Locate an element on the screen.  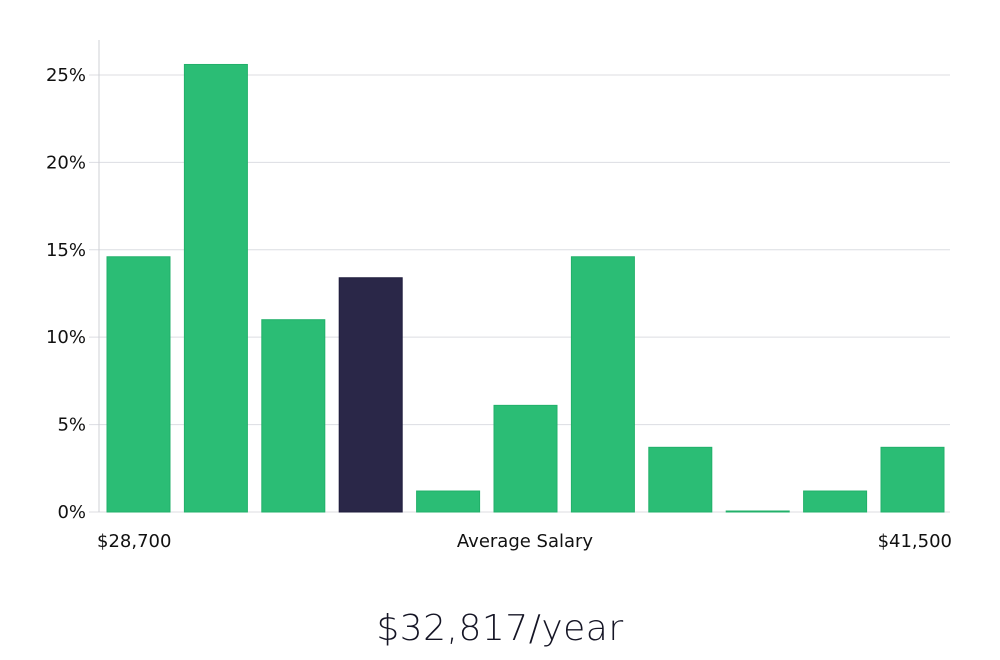
x-axis-title: Average Salary is located at coordinates (525, 541).